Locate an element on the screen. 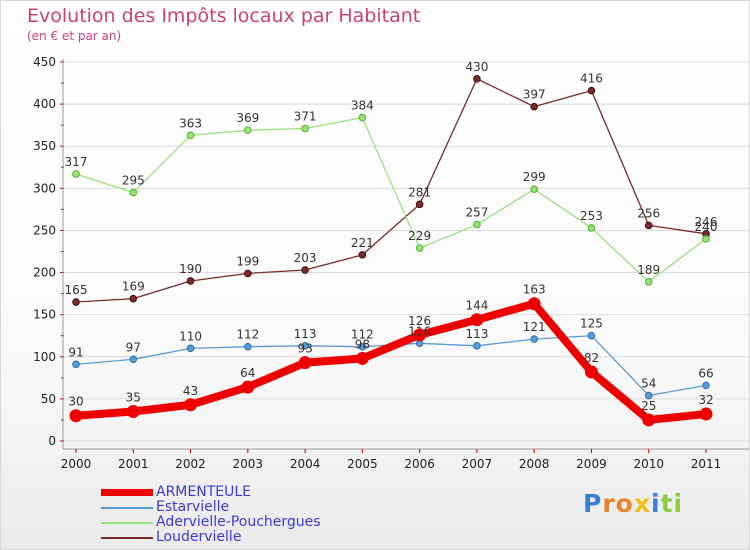 This screenshot has width=750, height=550. data-label-estarvielle: 125 is located at coordinates (591, 324).